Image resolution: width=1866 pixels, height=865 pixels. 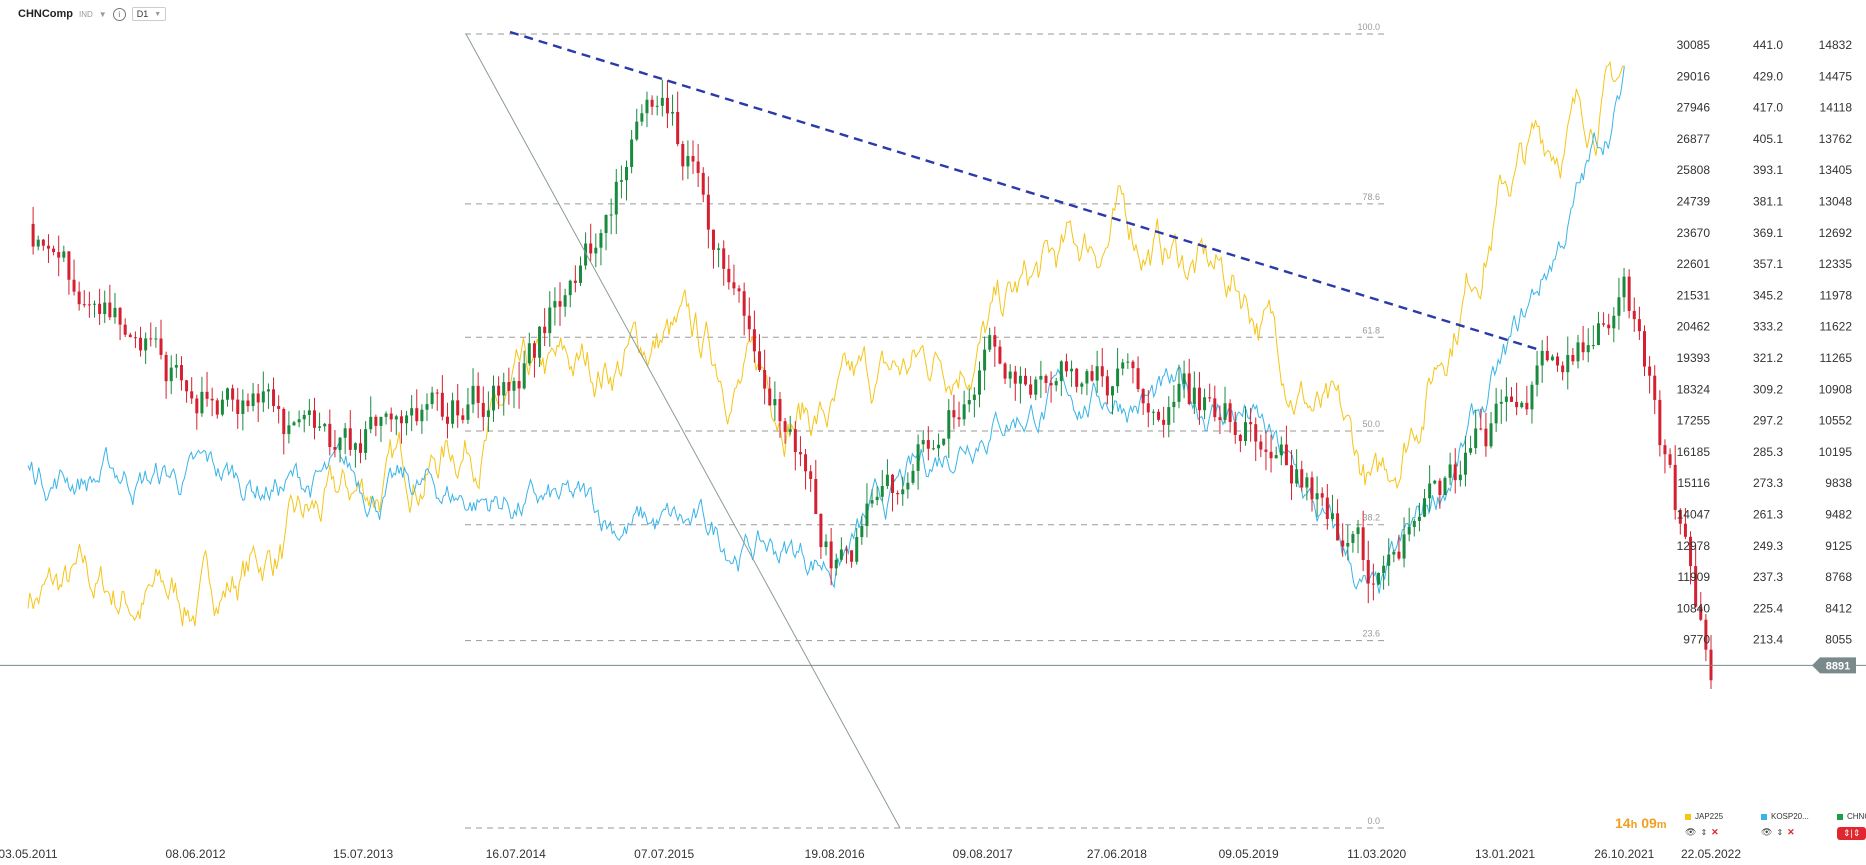 What do you see at coordinates (1694, 608) in the screenshot?
I see `chn-axis-tick-label: 10840` at bounding box center [1694, 608].